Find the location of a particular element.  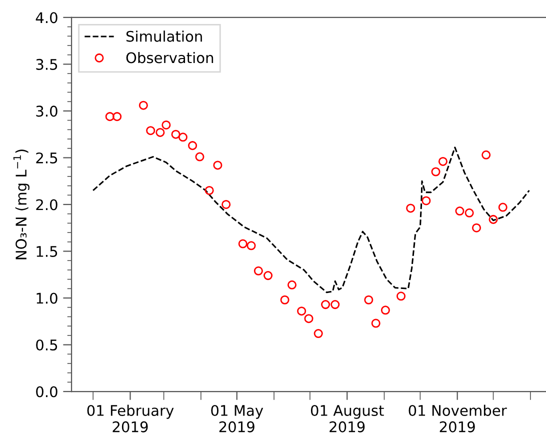

x-tick-label: 01 November 2019 is located at coordinates (457, 418).